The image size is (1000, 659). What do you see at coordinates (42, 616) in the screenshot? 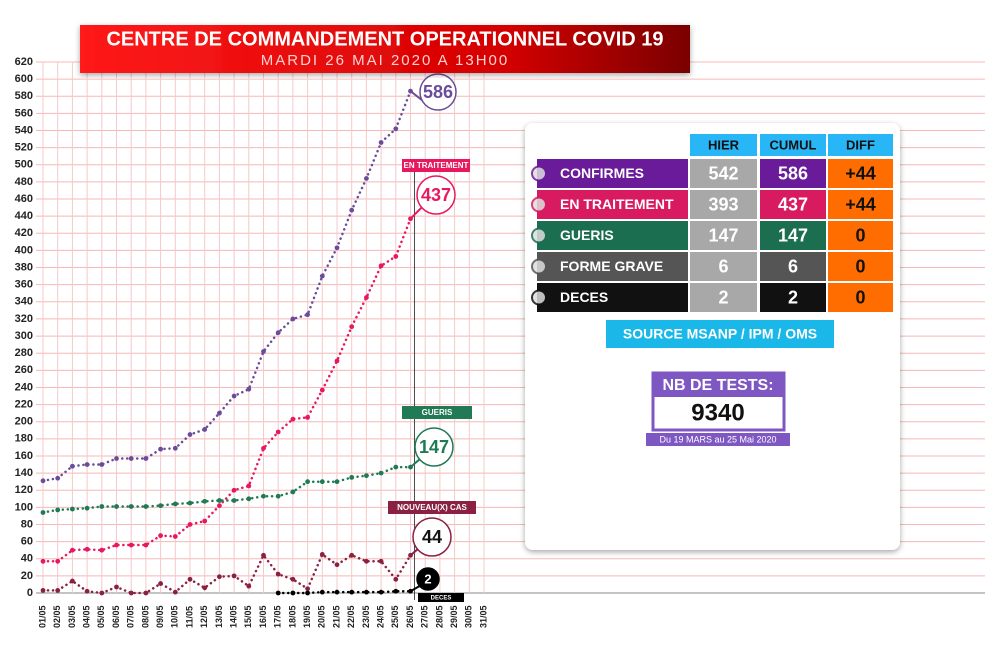
I see `x-tick-label: 01/05` at bounding box center [42, 616].